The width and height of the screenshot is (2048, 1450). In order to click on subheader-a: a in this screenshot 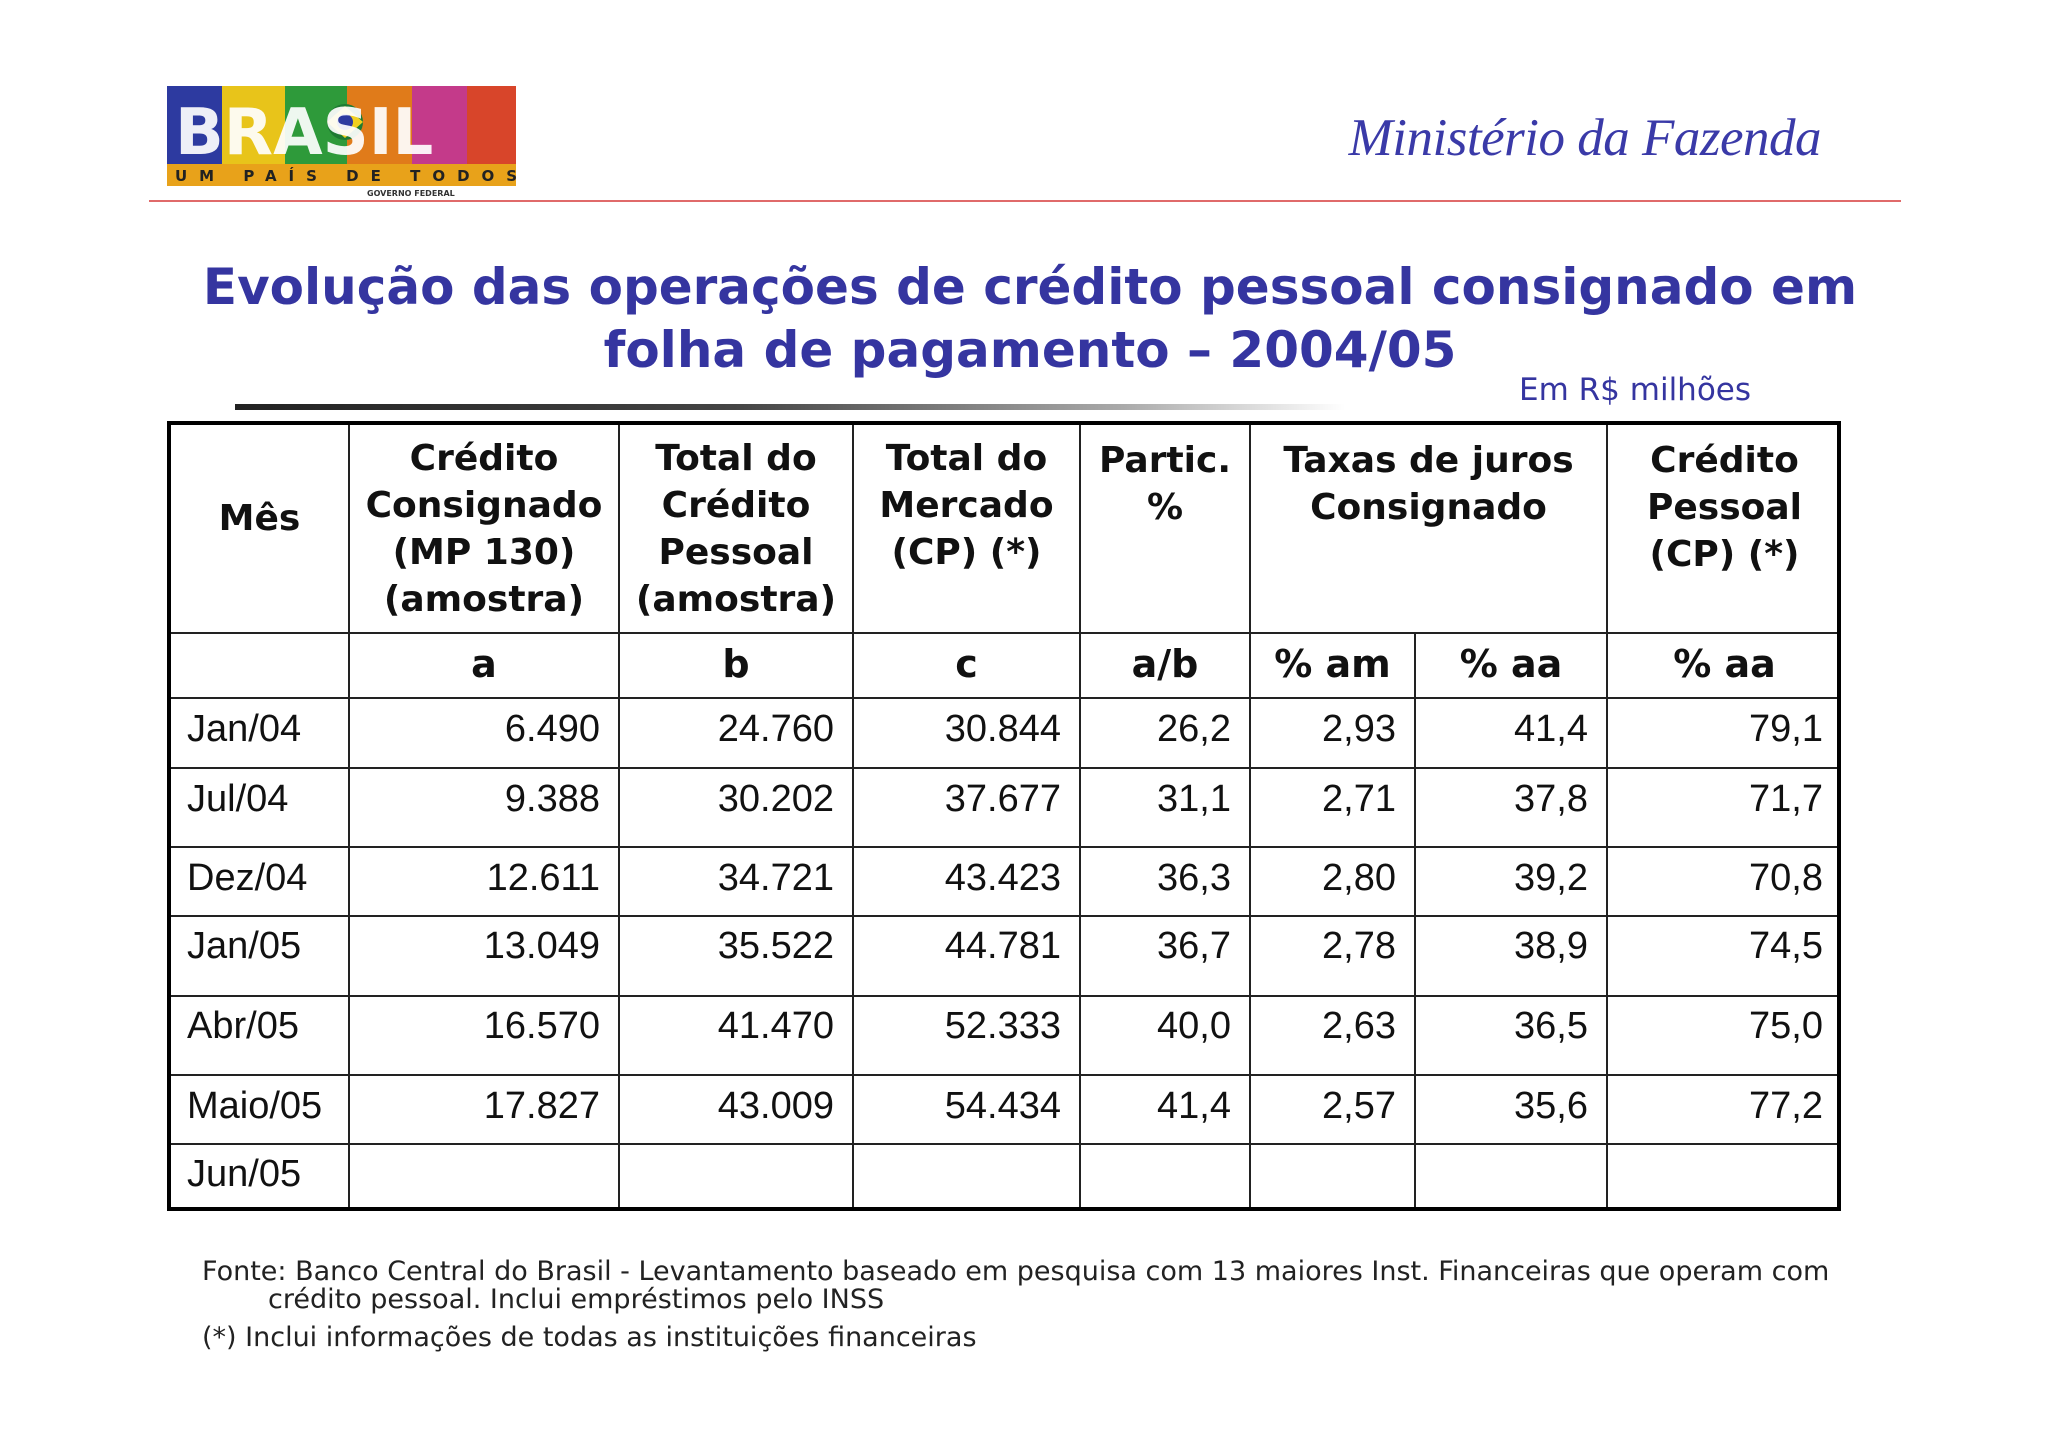, I will do `click(484, 664)`.